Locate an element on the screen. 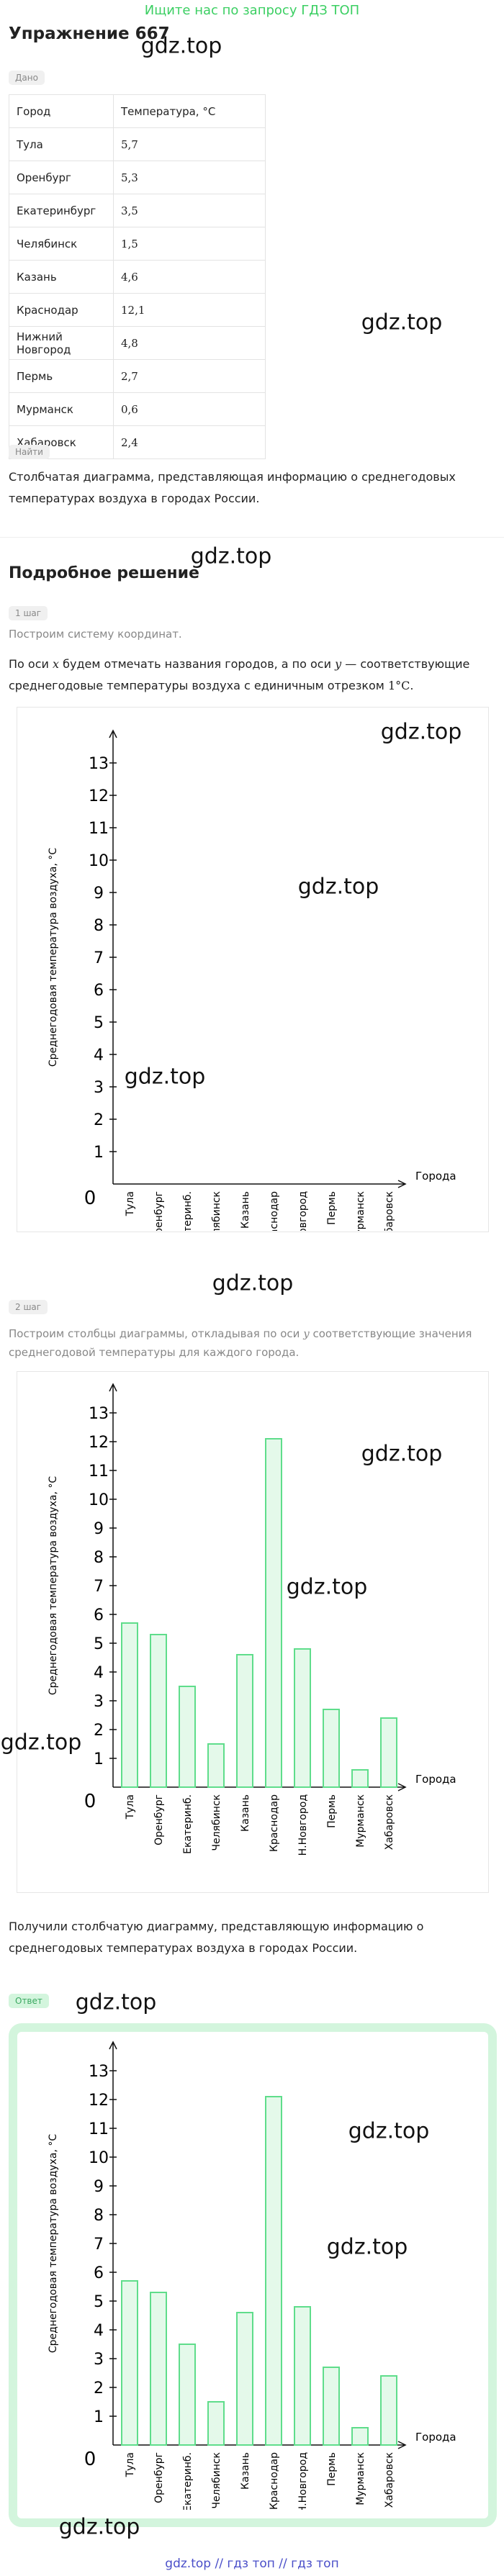 The image size is (504, 2576). table-cell: Челябинск is located at coordinates (61, 244).